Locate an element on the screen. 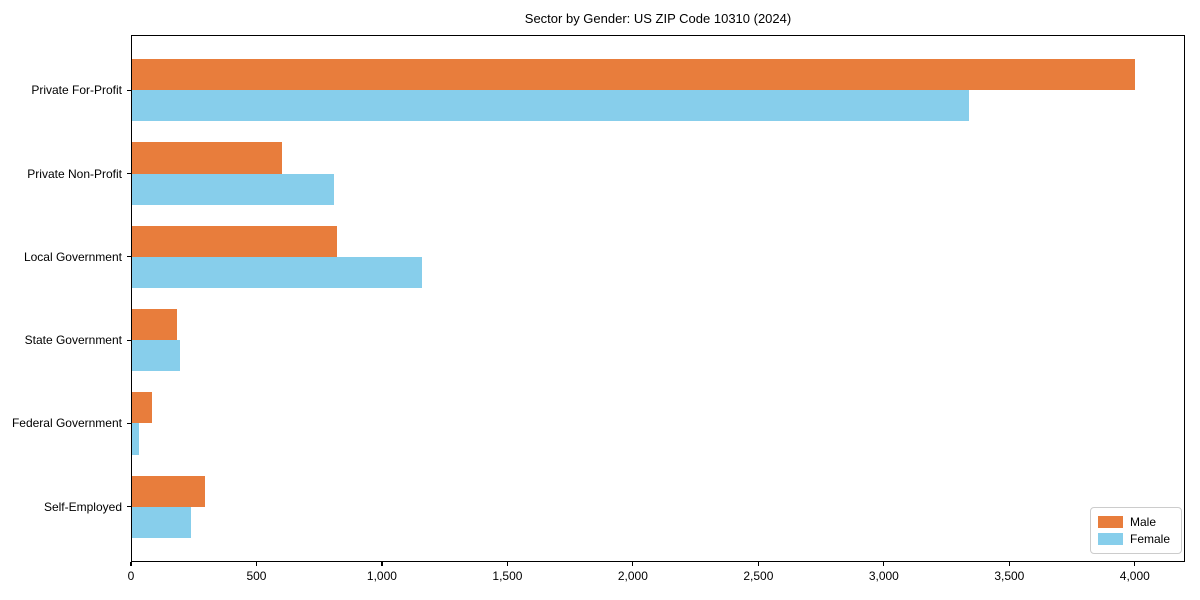  y-tick-label: Federal Government is located at coordinates (66, 423).